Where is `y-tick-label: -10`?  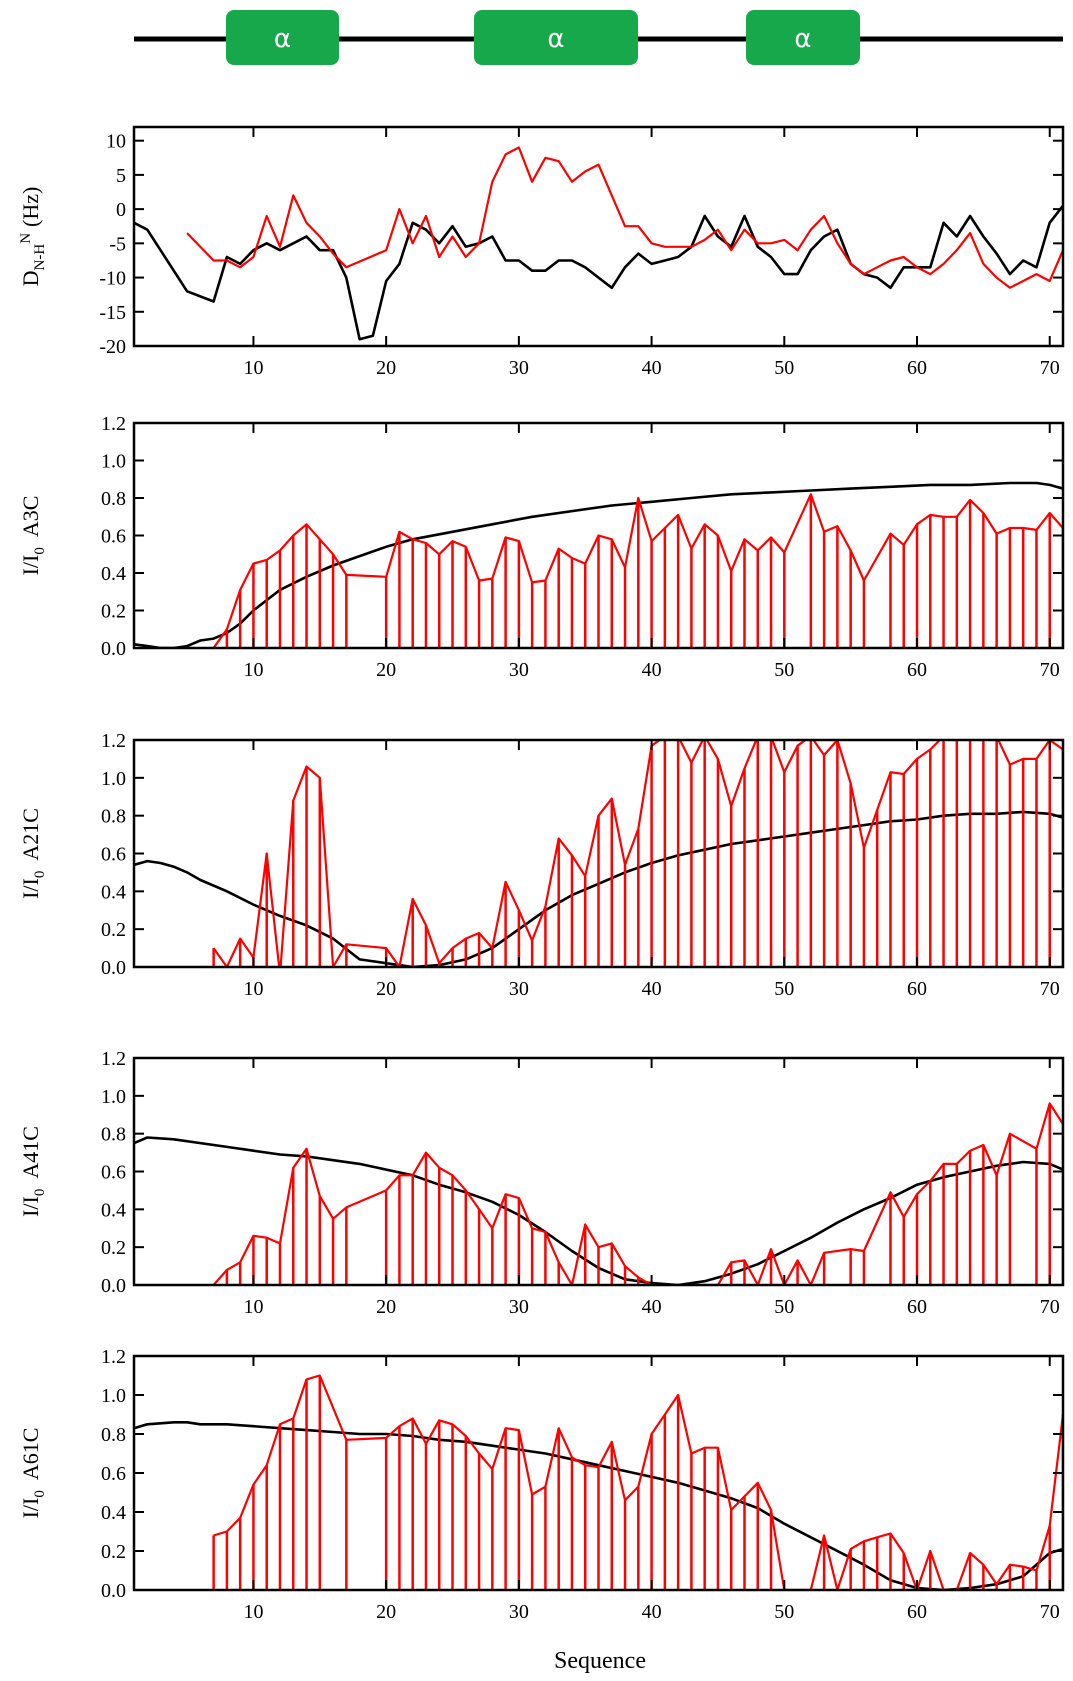
y-tick-label: -10 is located at coordinates (112, 279).